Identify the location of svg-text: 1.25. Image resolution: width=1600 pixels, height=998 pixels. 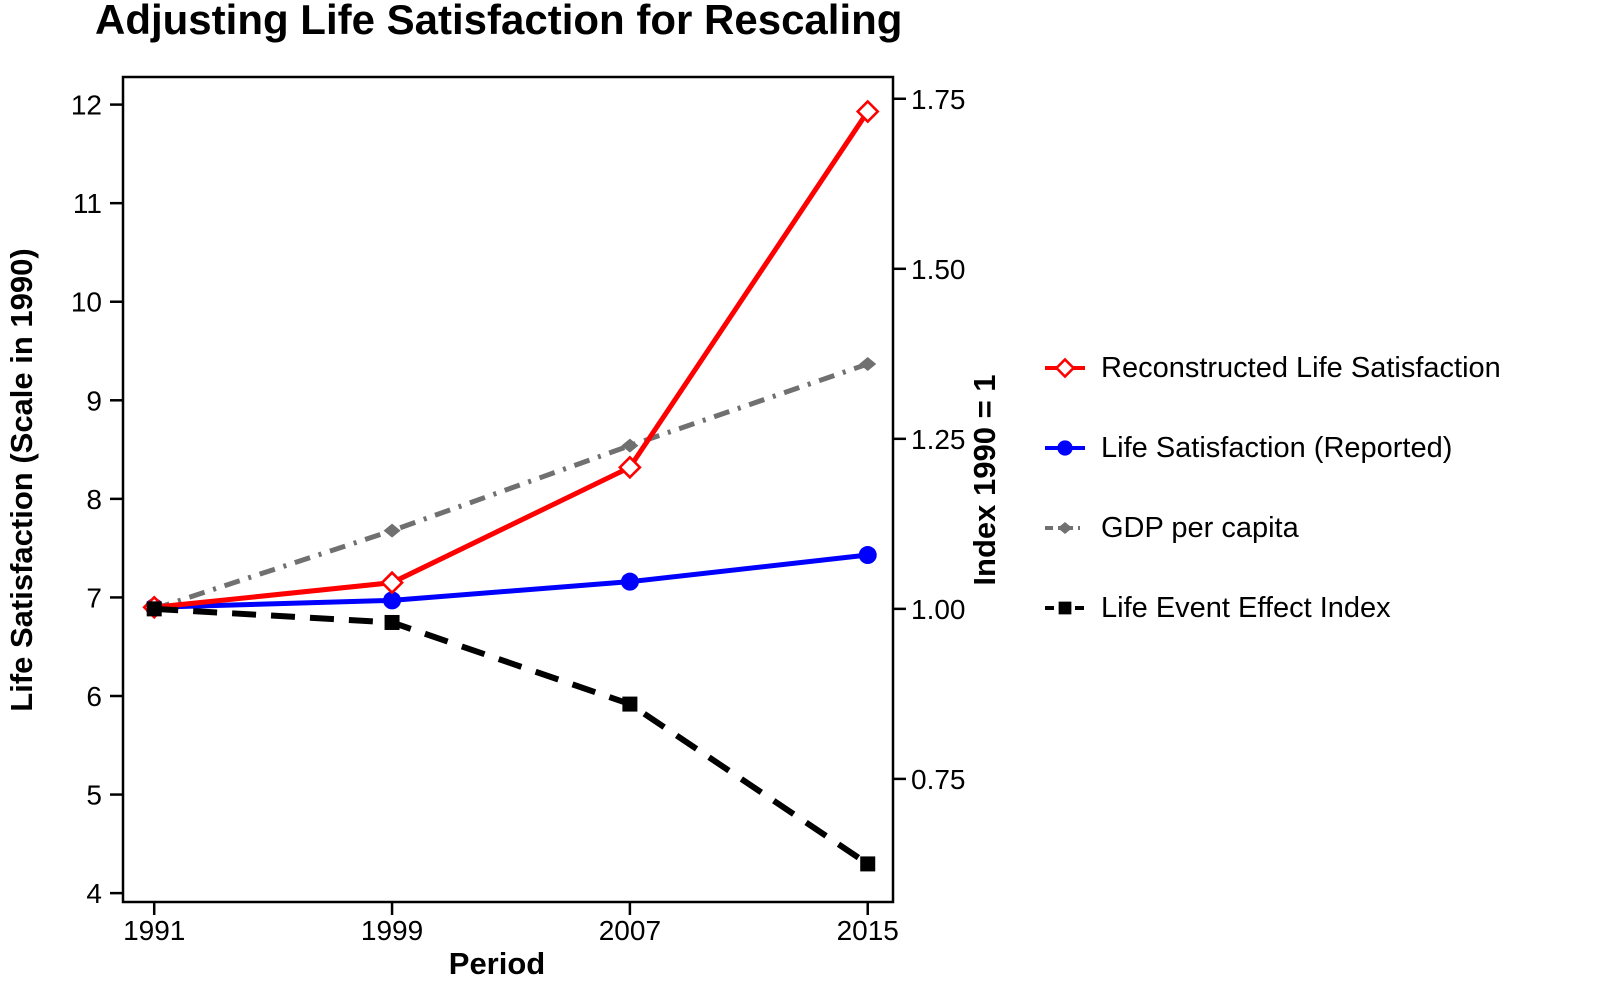
(938, 439).